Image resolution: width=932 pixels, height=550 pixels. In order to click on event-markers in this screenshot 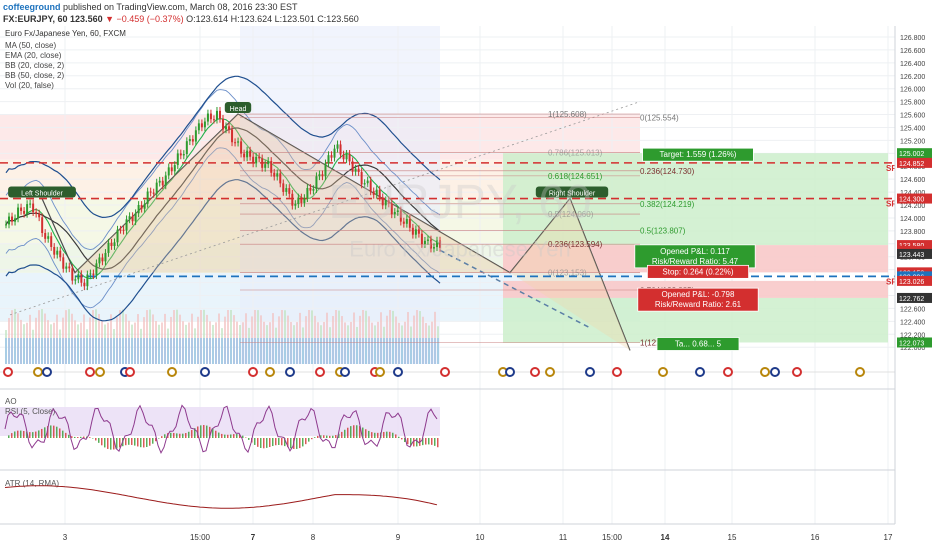, I will do `click(447, 372)`.